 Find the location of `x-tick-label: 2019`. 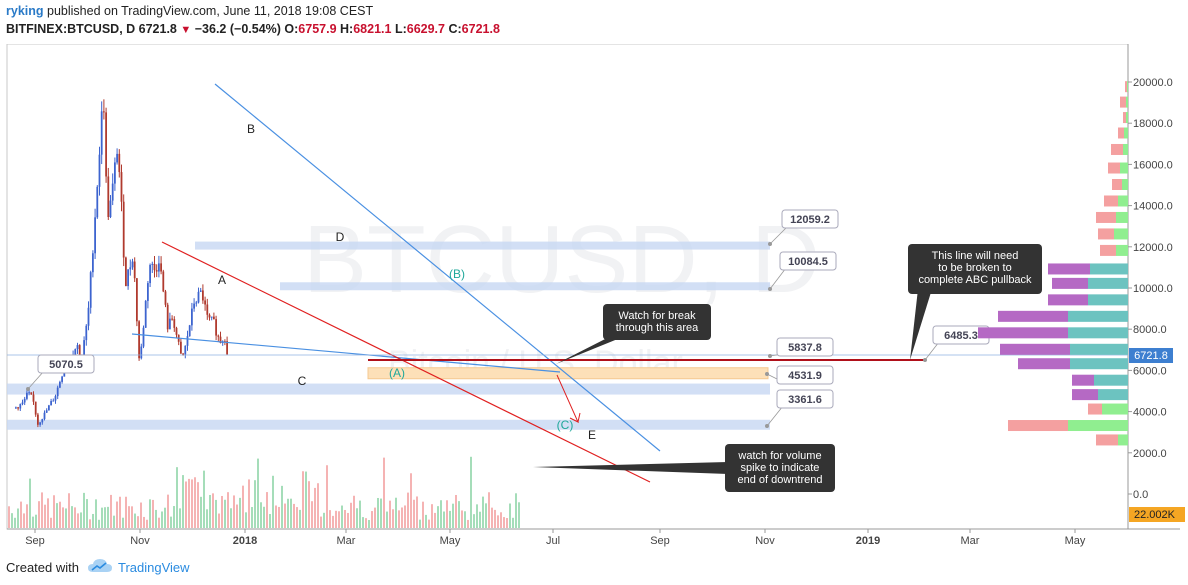

x-tick-label: 2019 is located at coordinates (868, 541).